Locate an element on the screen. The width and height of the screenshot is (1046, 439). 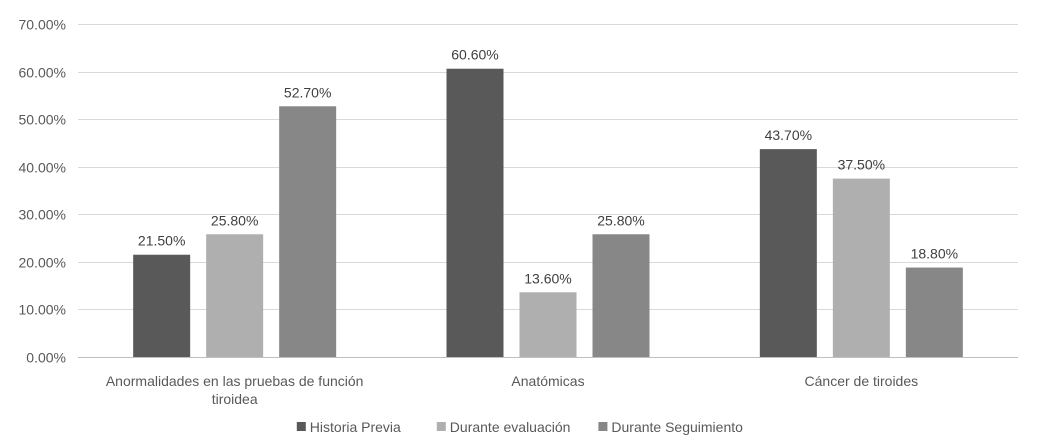
y-tick-label: 40.00% is located at coordinates (42, 168).